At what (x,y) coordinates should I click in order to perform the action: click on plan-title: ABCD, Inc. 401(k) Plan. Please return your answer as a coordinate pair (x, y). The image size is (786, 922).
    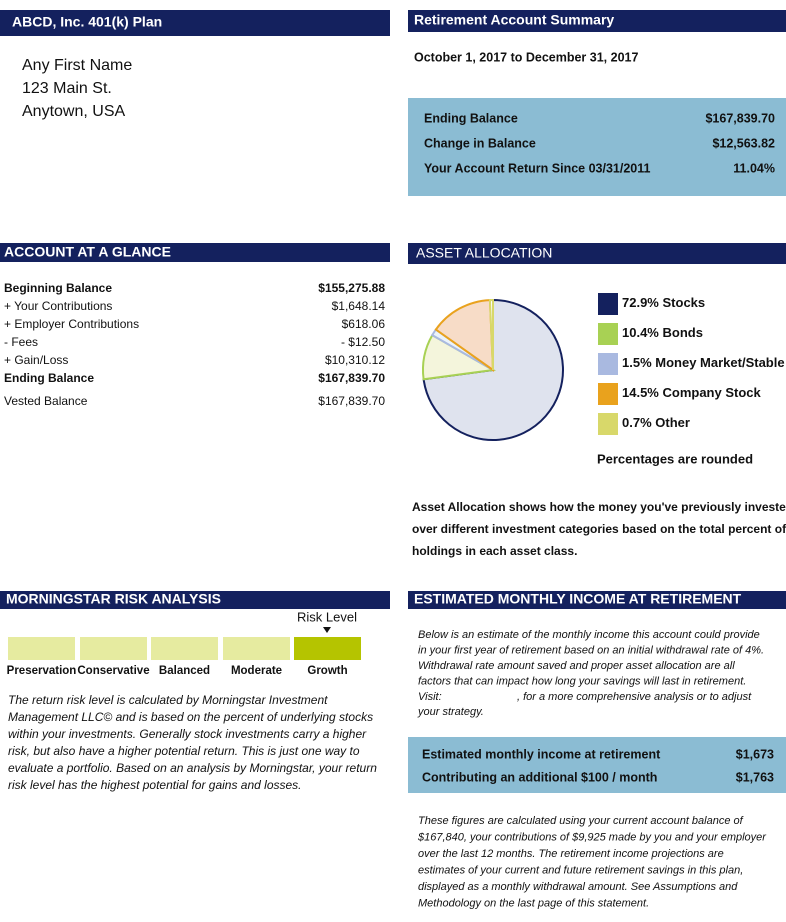
    Looking at the image, I should click on (87, 22).